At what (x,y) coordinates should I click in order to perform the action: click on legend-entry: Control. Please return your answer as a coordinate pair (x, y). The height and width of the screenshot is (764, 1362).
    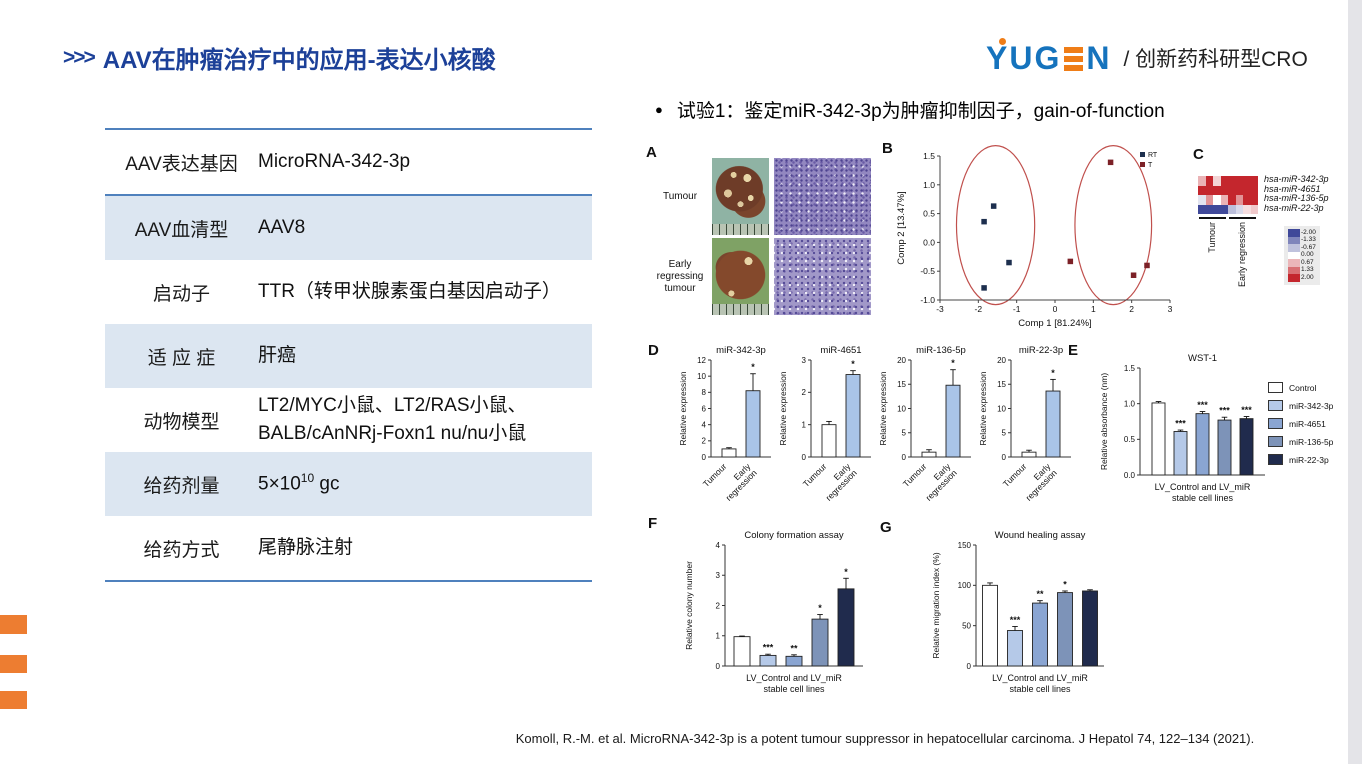
    Looking at the image, I should click on (1300, 387).